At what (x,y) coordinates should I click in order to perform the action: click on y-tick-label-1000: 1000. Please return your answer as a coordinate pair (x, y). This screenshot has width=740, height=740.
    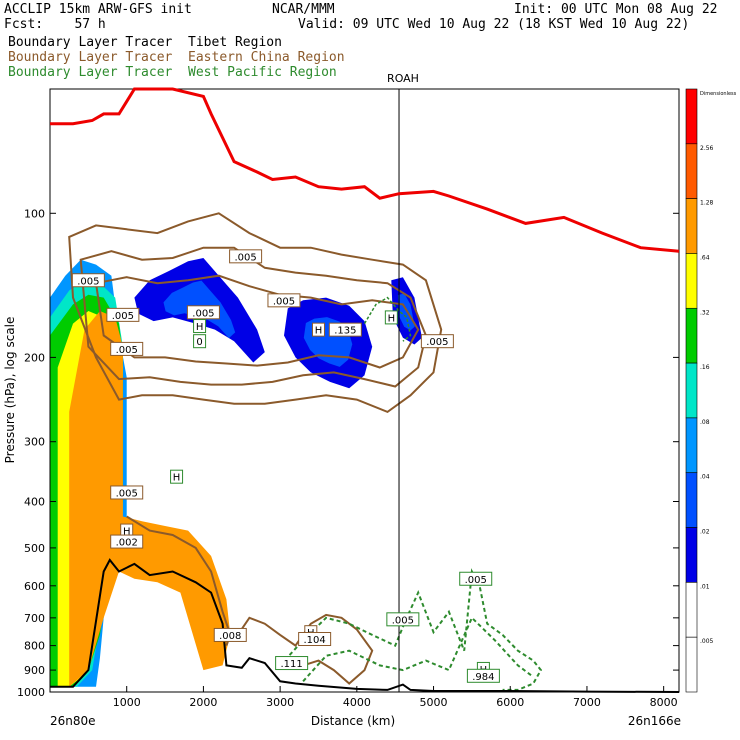
    Looking at the image, I should click on (31, 692).